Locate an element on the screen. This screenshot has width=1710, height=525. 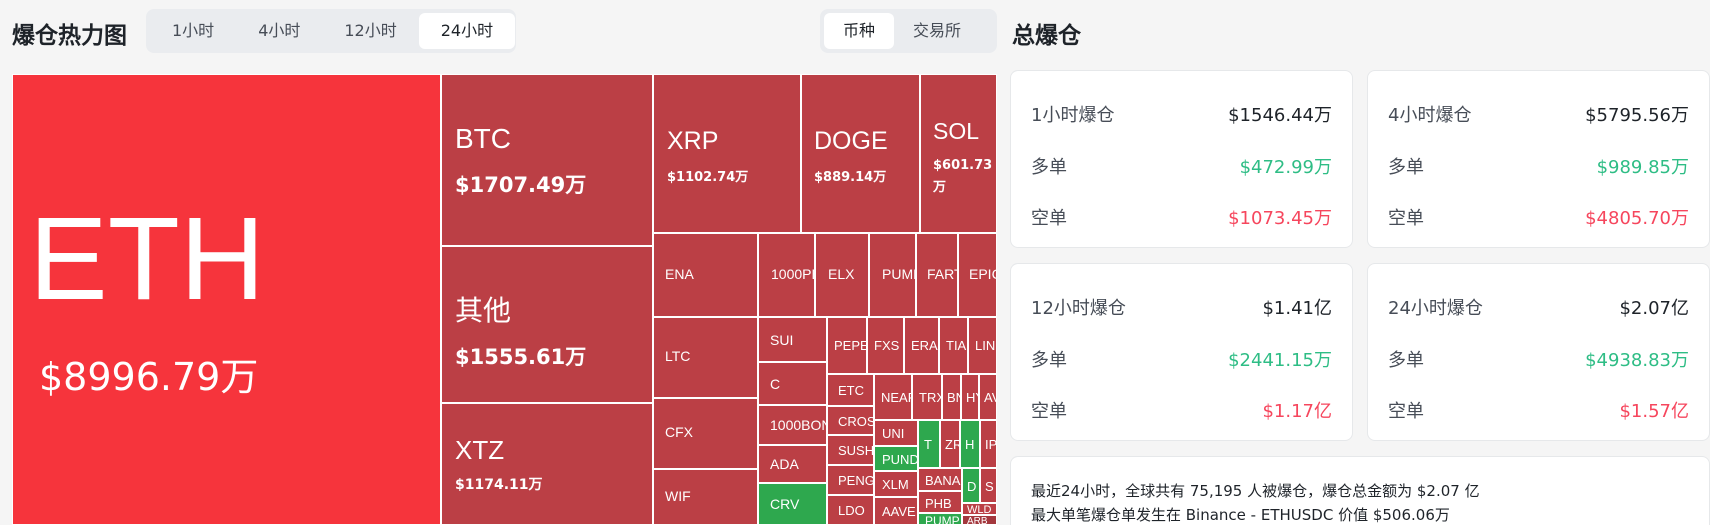
tile-ena: ENA is located at coordinates (705, 275).